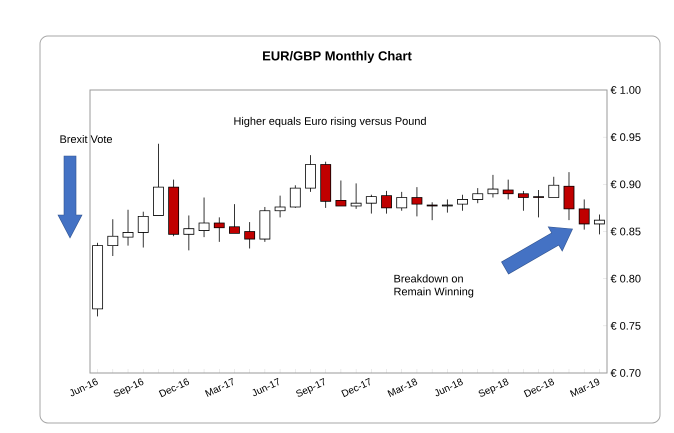 The image size is (674, 433). I want to click on chart-title: EUR/GBP Monthly Chart, so click(337, 57).